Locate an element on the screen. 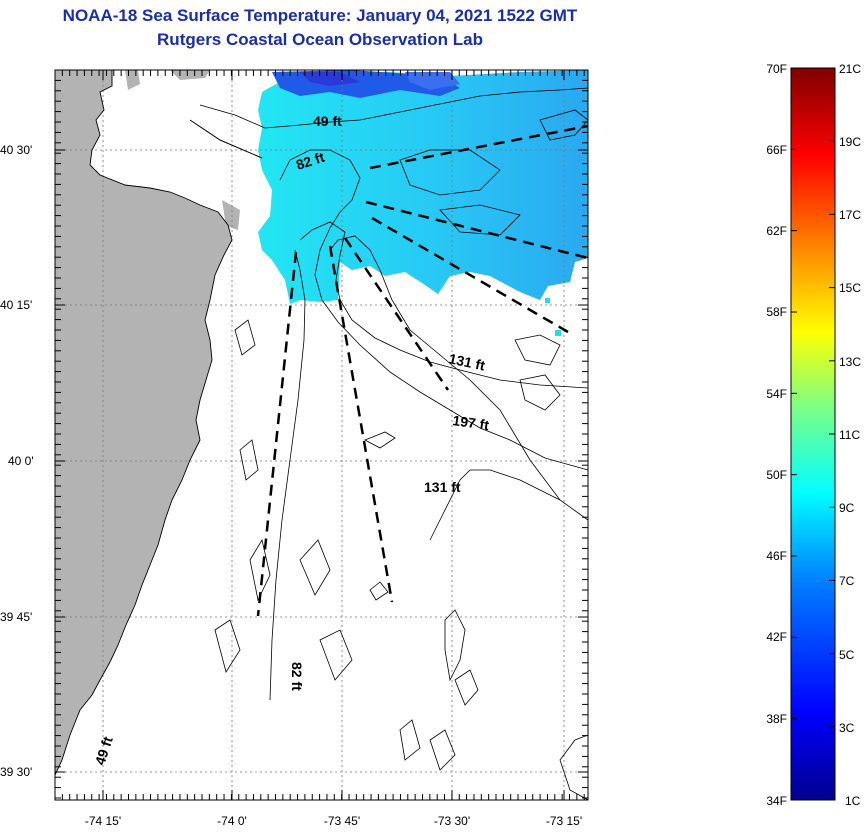  lat-label-40-15: 40 15' is located at coordinates (16, 305).